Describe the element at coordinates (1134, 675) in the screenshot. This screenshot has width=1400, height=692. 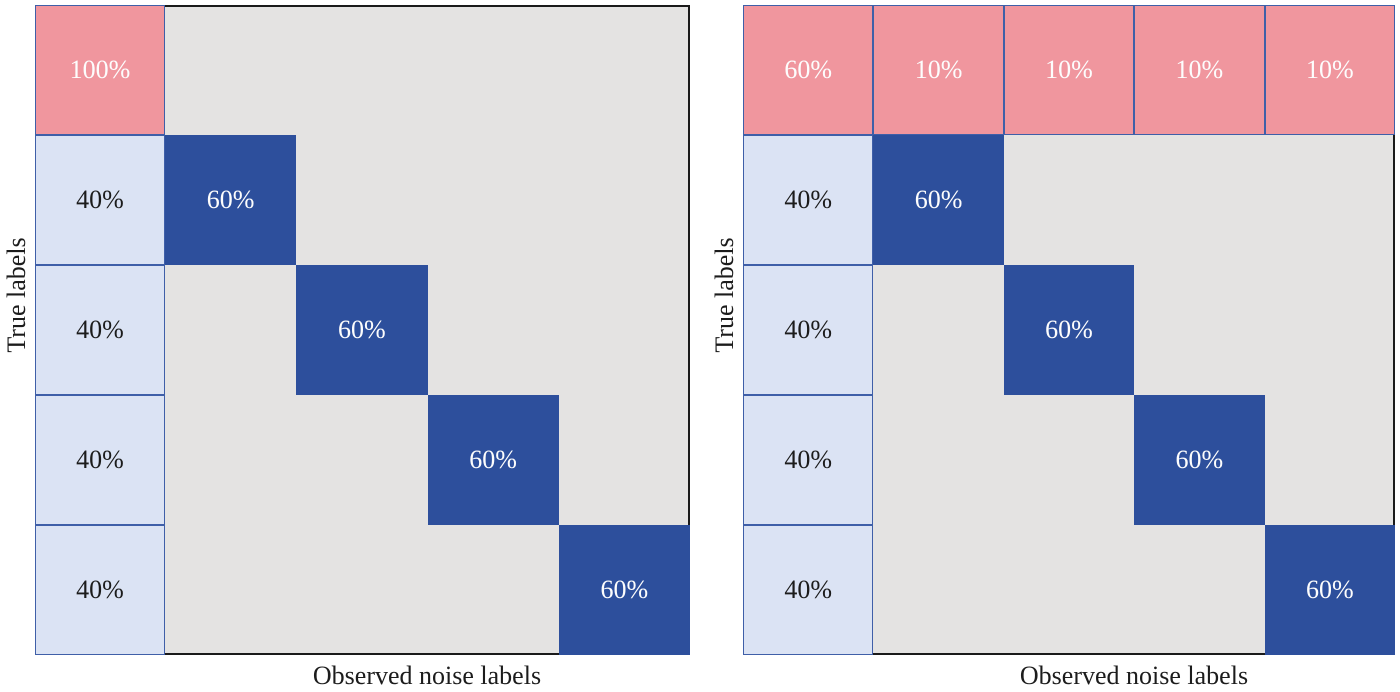
I see `right-x-axis-label: Observed noise labels` at that location.